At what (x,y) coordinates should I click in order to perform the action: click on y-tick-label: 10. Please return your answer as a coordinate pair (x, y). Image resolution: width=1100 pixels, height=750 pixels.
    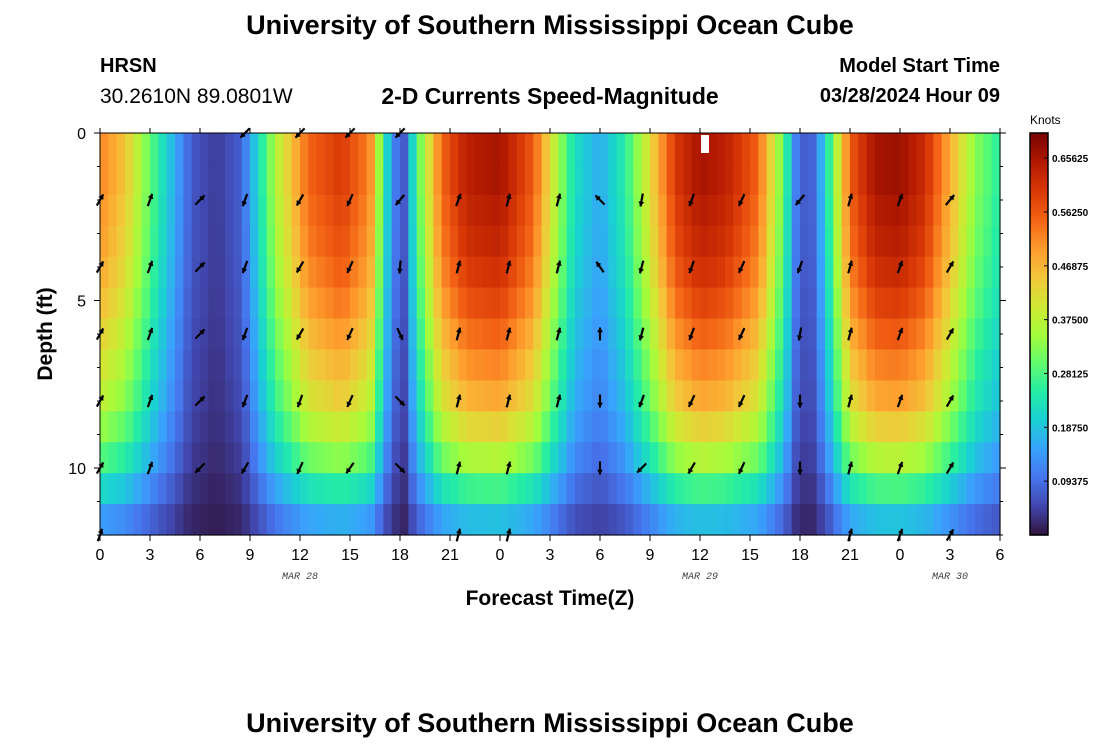
    Looking at the image, I should click on (77, 469).